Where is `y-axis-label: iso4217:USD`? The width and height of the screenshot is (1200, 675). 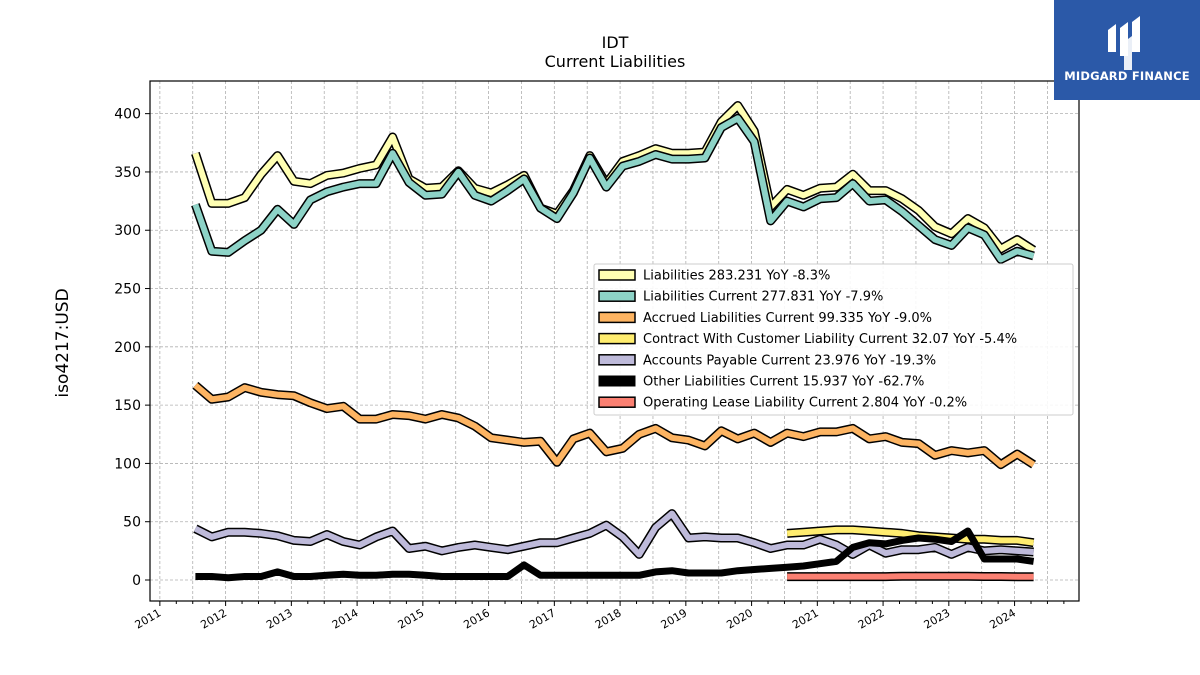
y-axis-label: iso4217:USD is located at coordinates (63, 342).